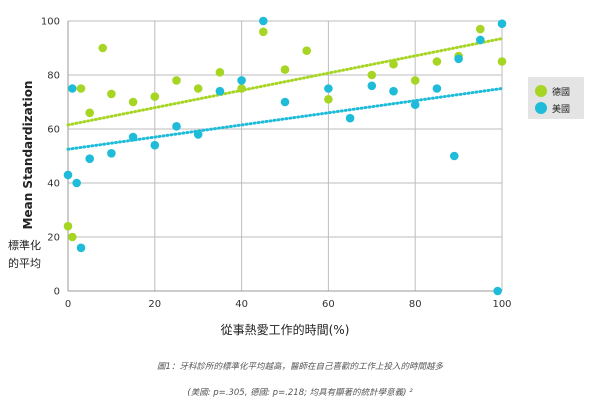  I want to click on y-tick-label: 0, so click(57, 292).